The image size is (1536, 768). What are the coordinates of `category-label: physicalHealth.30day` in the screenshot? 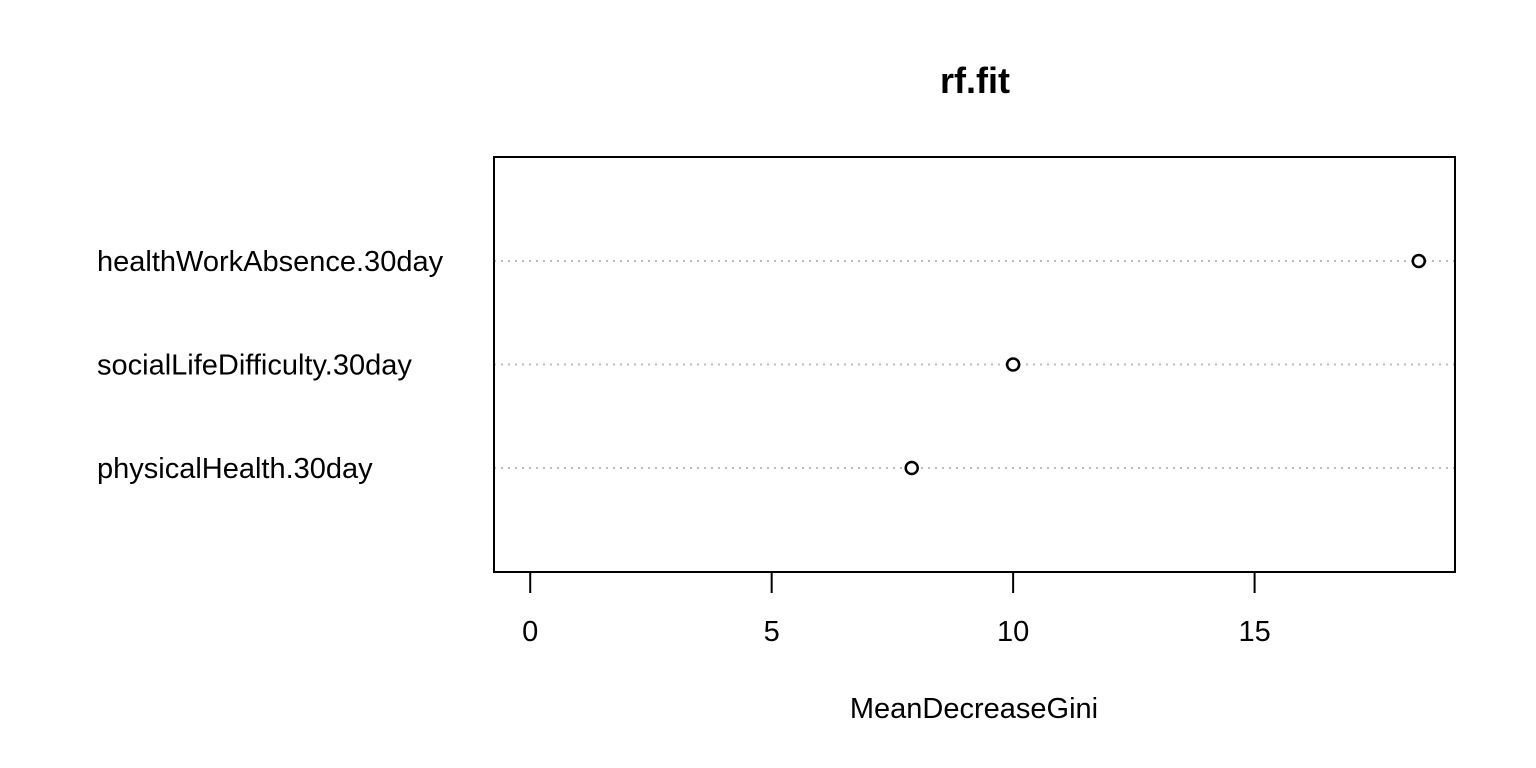 It's located at (235, 469).